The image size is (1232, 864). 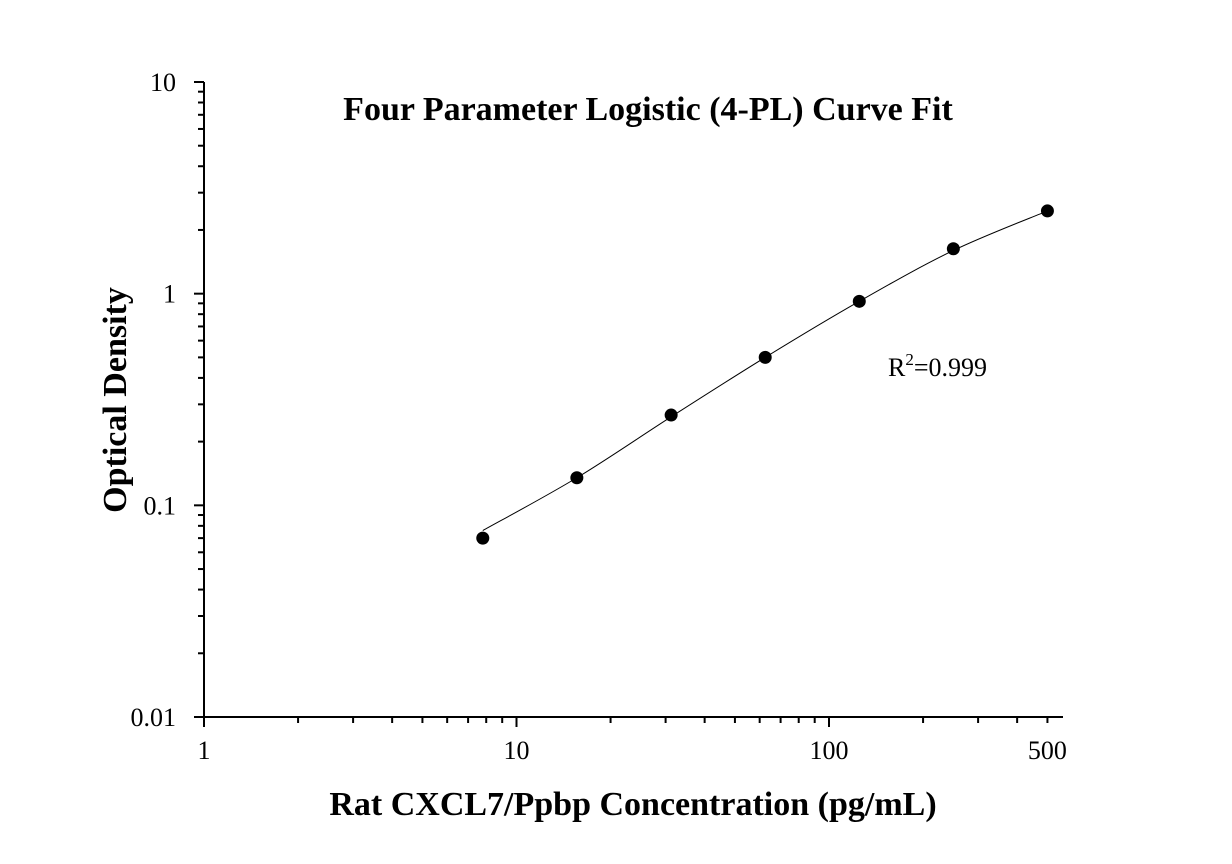 I want to click on r-squared-annotation: R2=0.999, so click(x=937, y=366).